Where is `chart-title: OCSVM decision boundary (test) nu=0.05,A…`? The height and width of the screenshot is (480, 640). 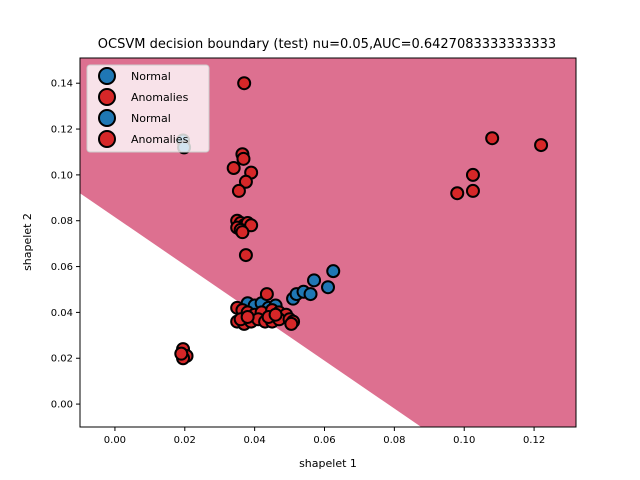
chart-title: OCSVM decision boundary (test) nu=0.05,A… is located at coordinates (327, 44).